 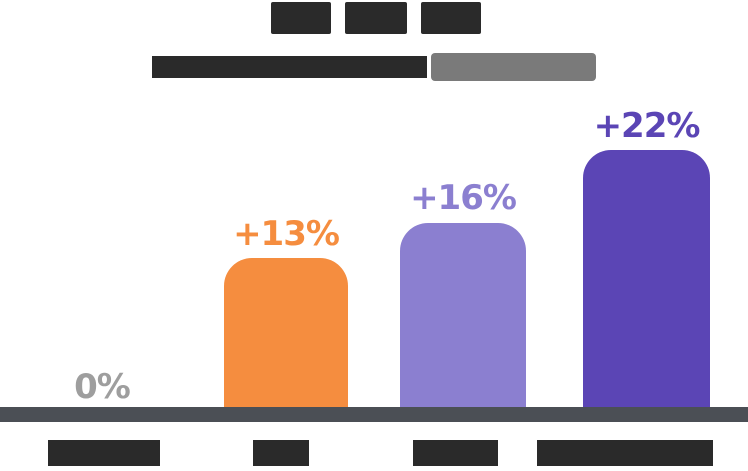 I want to click on chart-title, so click(x=376, y=18).